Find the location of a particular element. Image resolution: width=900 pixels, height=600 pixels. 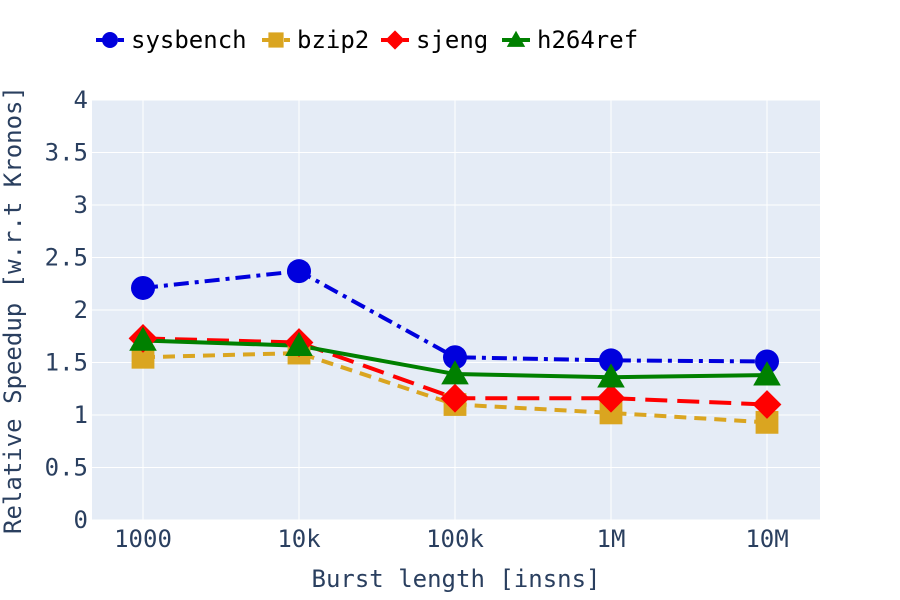

x-tick-label: 10M is located at coordinates (766, 539).